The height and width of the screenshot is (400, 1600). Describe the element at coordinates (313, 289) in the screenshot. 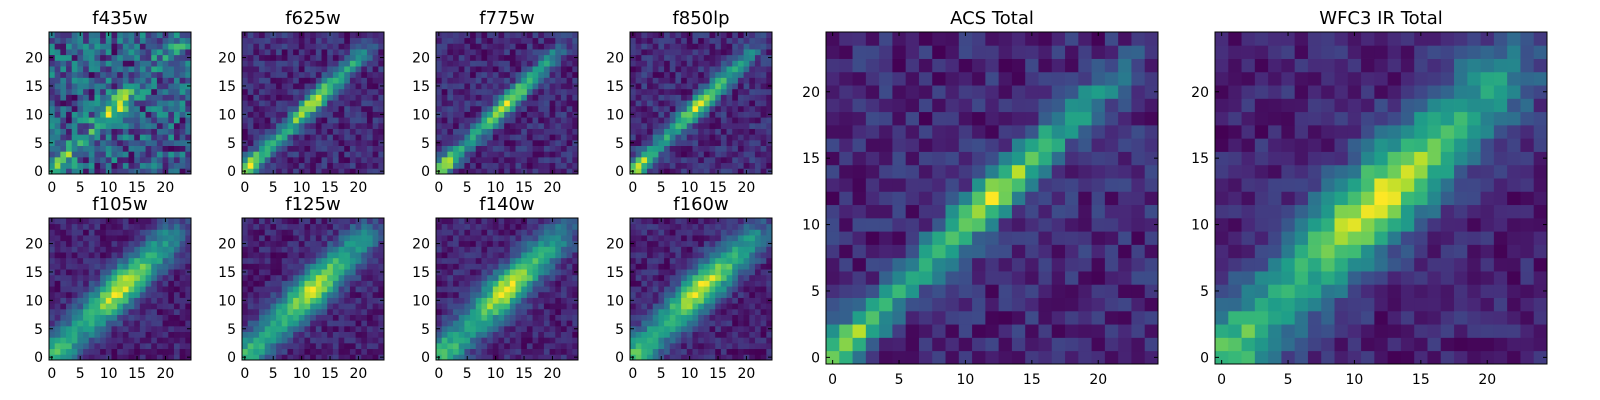

I see `axes-frame` at that location.